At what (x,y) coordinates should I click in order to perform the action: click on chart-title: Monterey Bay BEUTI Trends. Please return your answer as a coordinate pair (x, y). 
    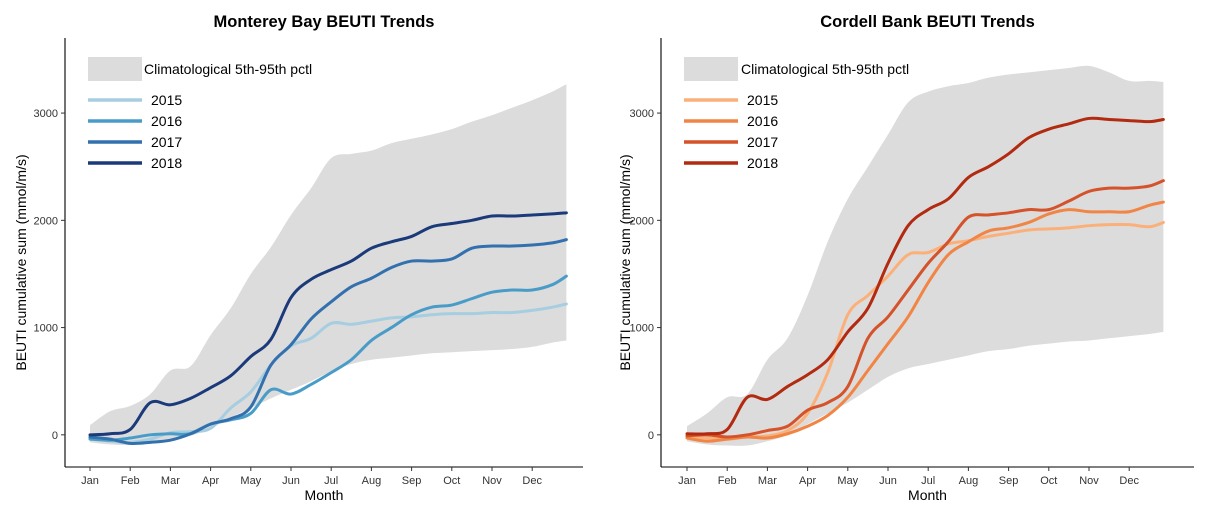
    Looking at the image, I should click on (324, 22).